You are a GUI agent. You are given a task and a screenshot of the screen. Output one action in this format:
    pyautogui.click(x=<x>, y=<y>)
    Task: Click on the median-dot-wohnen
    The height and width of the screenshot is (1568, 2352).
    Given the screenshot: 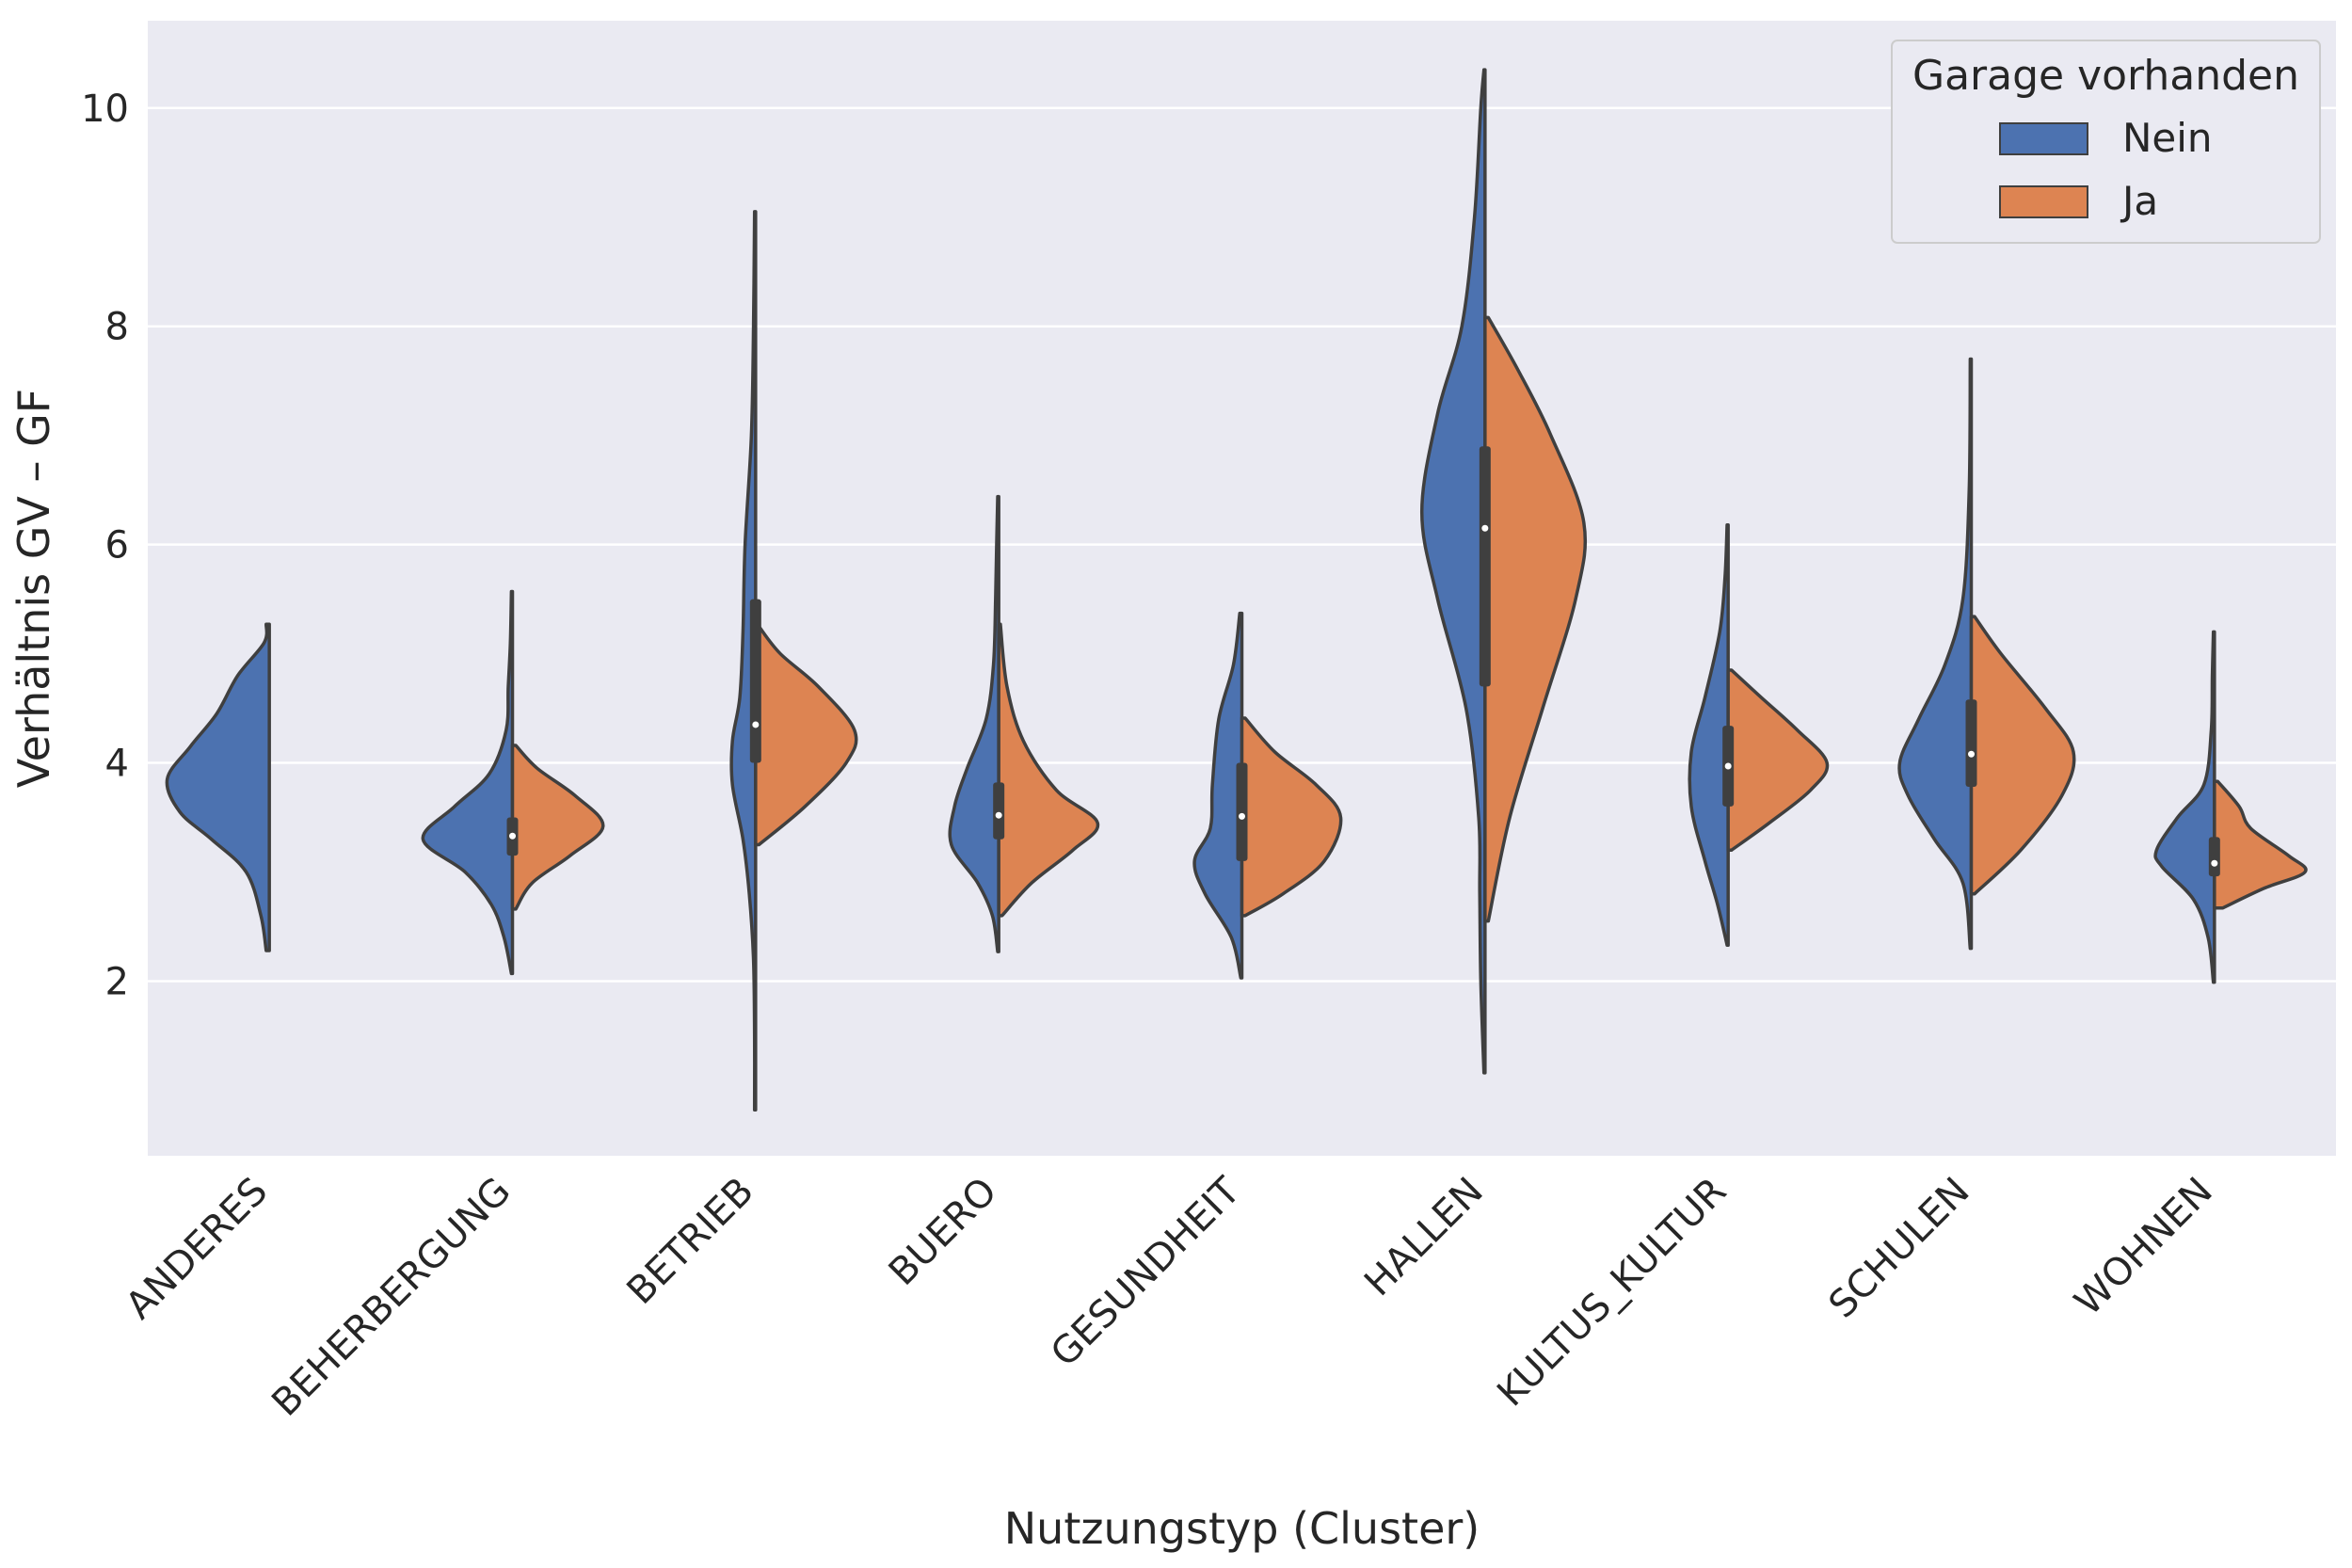 What is the action you would take?
    pyautogui.click(x=2214, y=863)
    